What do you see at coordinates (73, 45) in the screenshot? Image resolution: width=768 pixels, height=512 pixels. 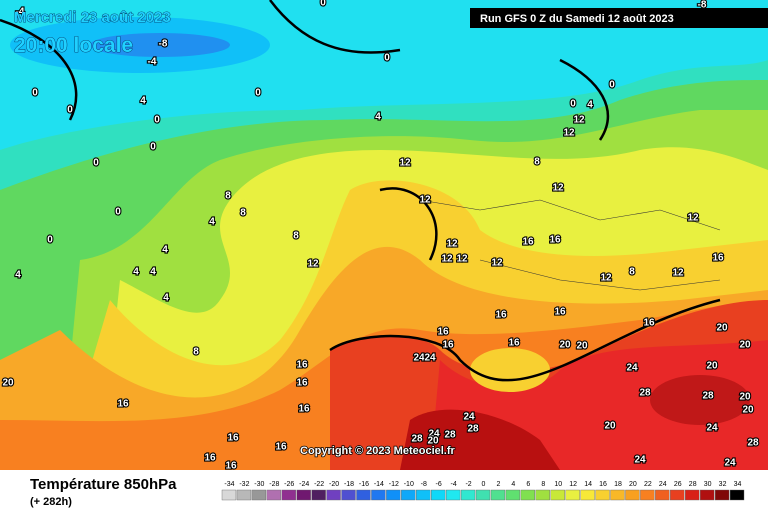 I see `forecast-time: 20:00 locale` at bounding box center [73, 45].